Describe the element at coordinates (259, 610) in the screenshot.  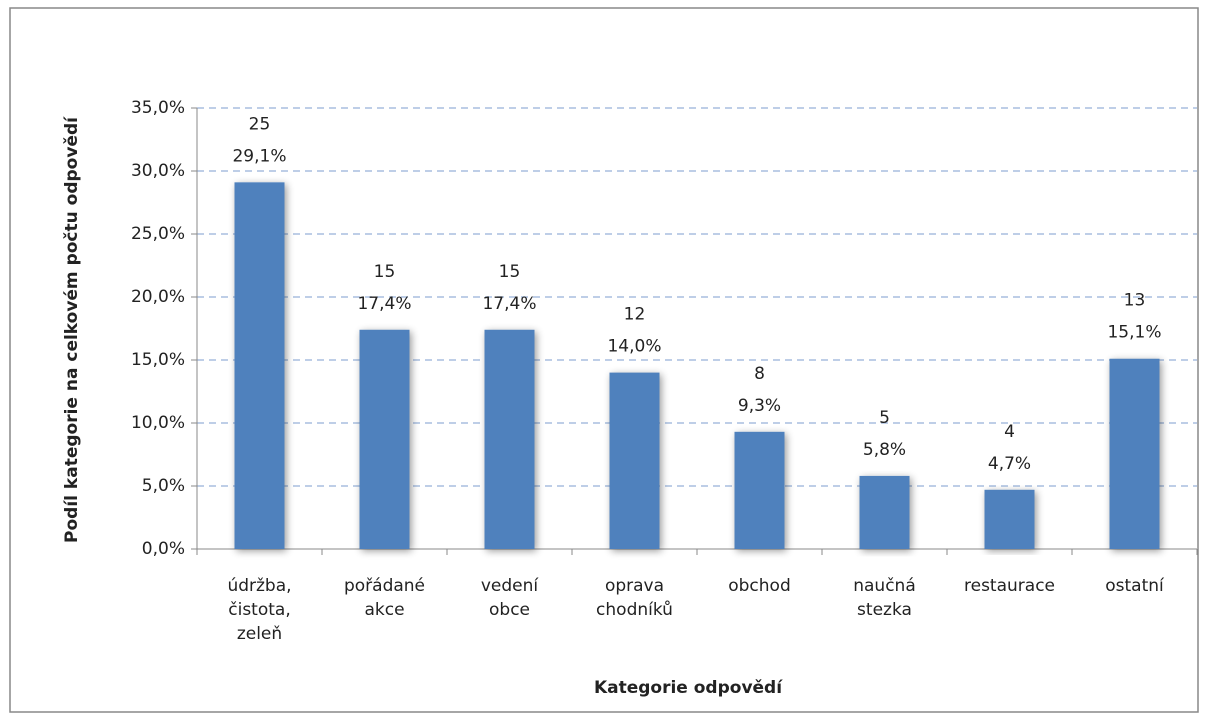
I see `x-tick-label: údržba, čistota, zeleň` at that location.